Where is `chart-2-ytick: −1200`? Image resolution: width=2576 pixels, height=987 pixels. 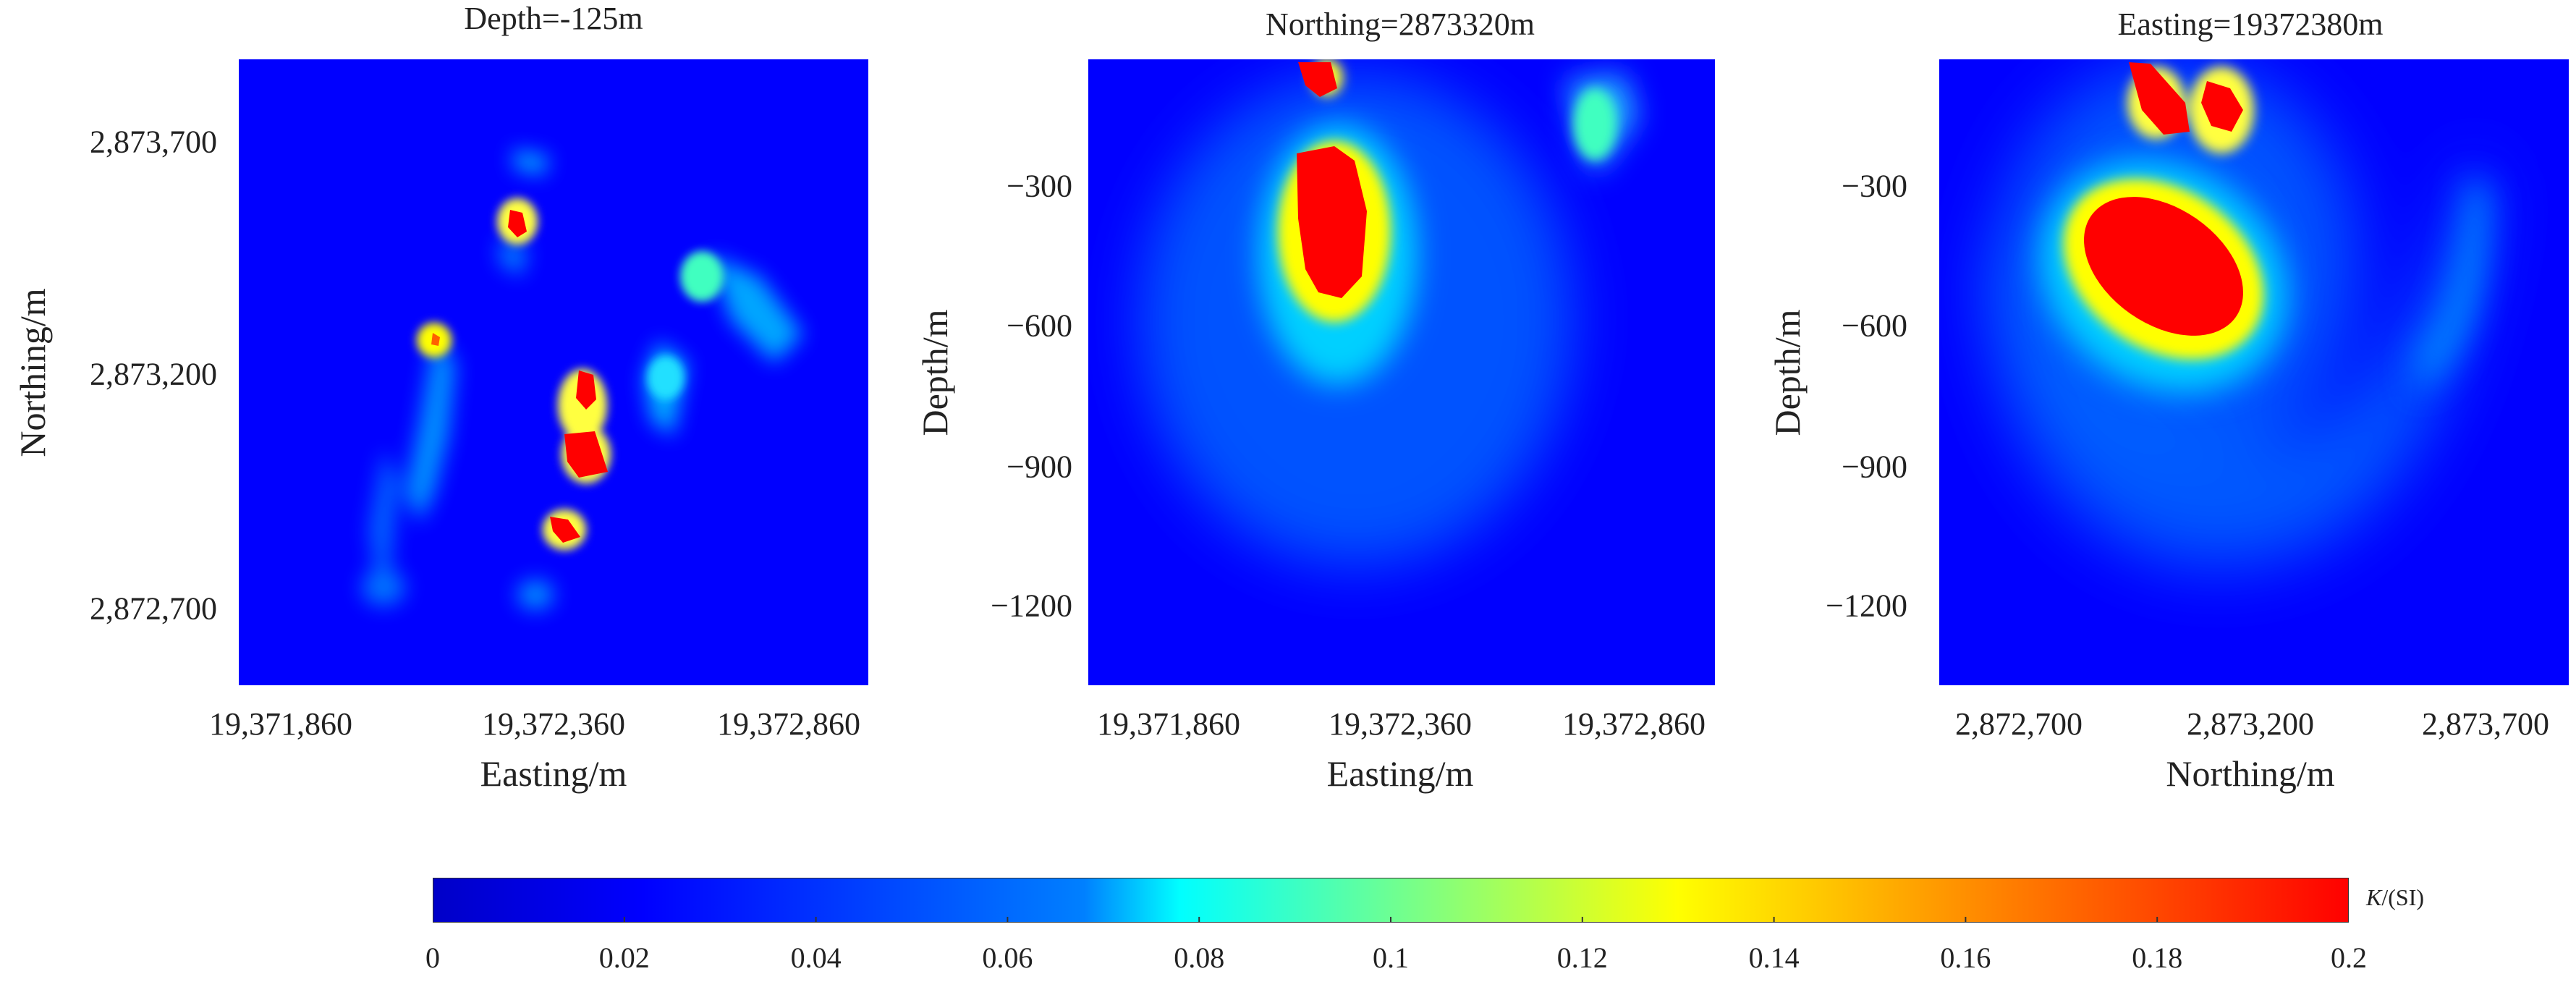 chart-2-ytick: −1200 is located at coordinates (1031, 606).